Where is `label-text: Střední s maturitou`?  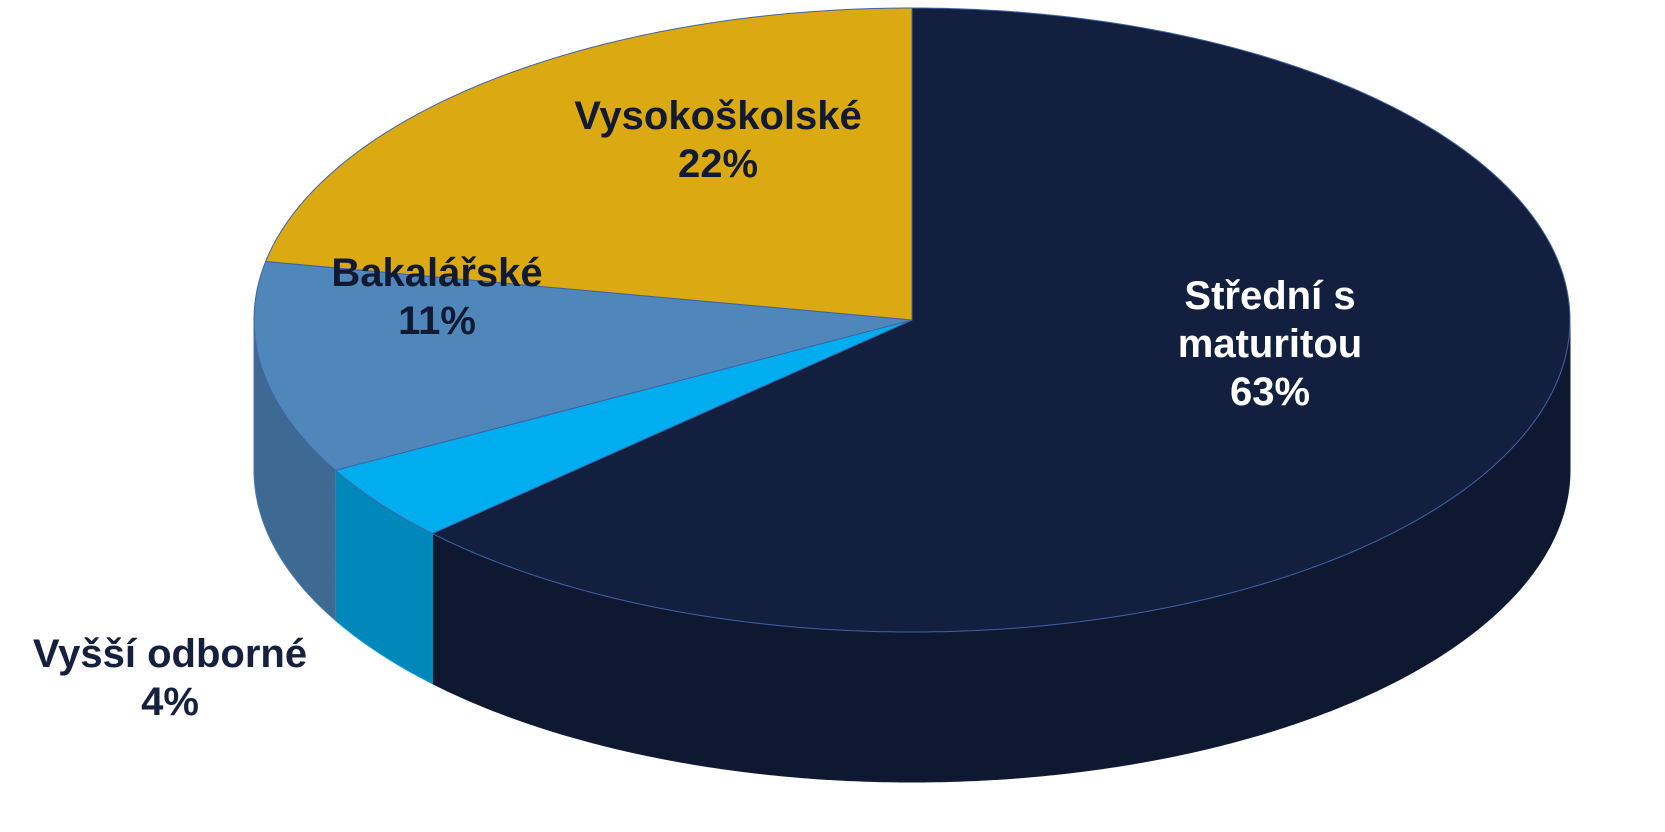
label-text: Střední s maturitou is located at coordinates (1270, 320).